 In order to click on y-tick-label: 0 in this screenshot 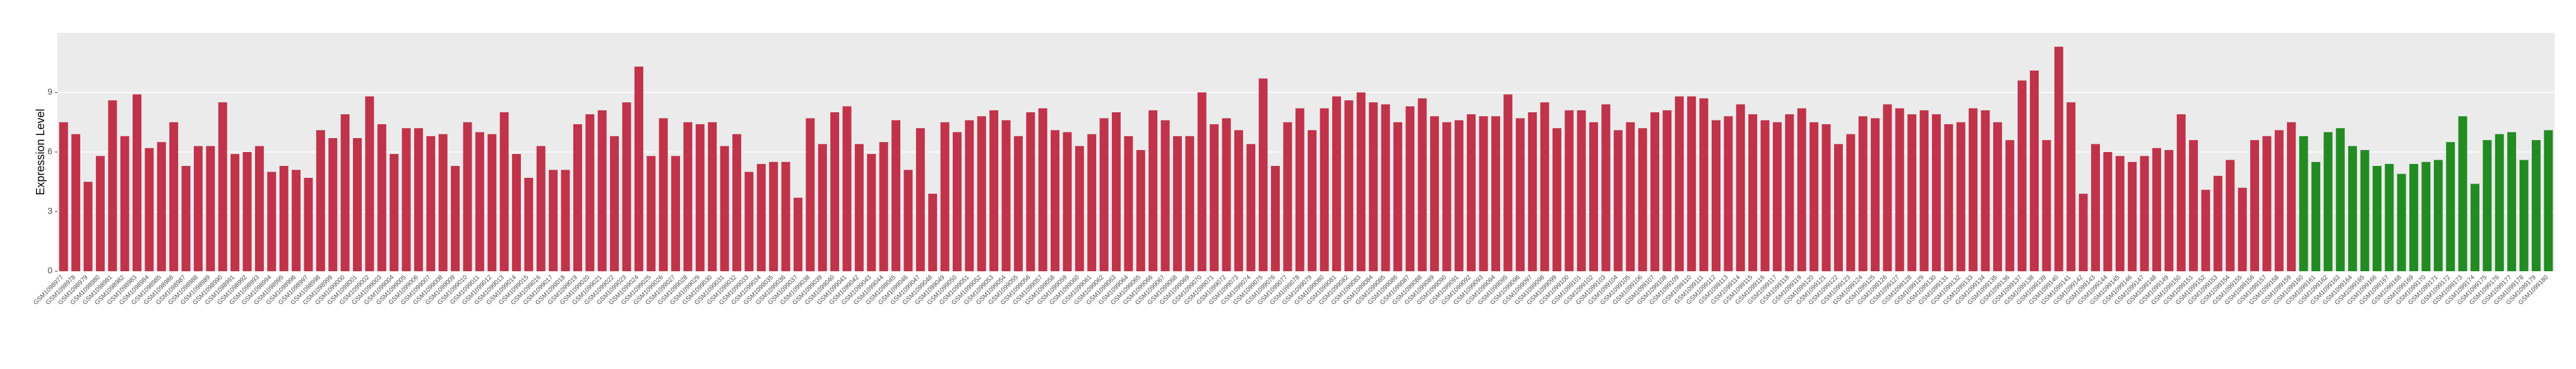, I will do `click(49, 271)`.